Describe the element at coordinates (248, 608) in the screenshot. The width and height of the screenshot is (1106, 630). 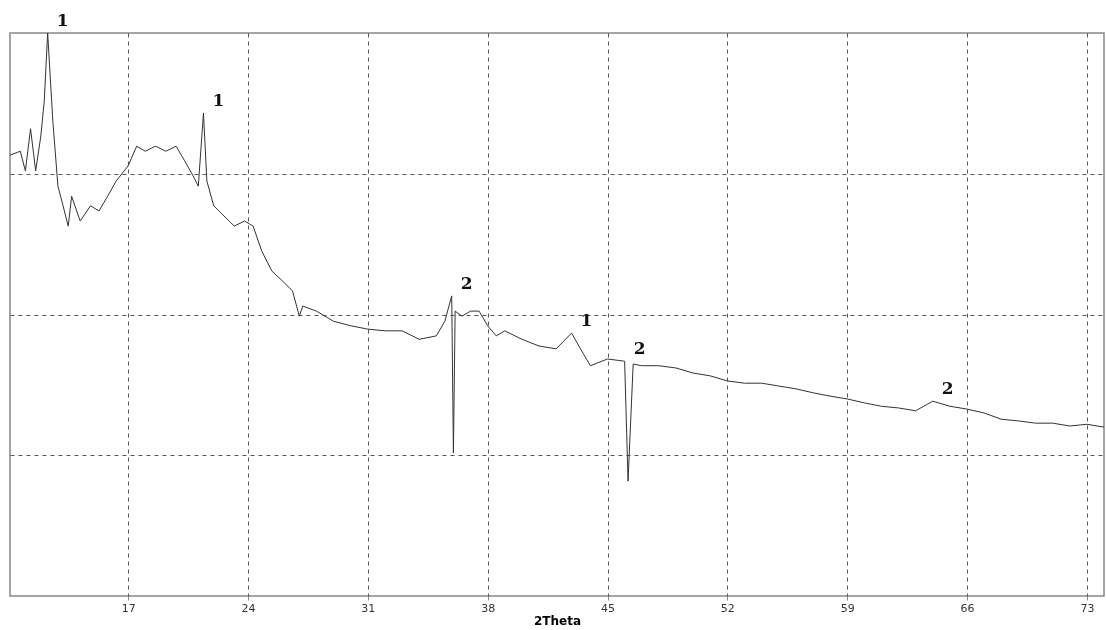
I see `x-tick-label: 24` at that location.